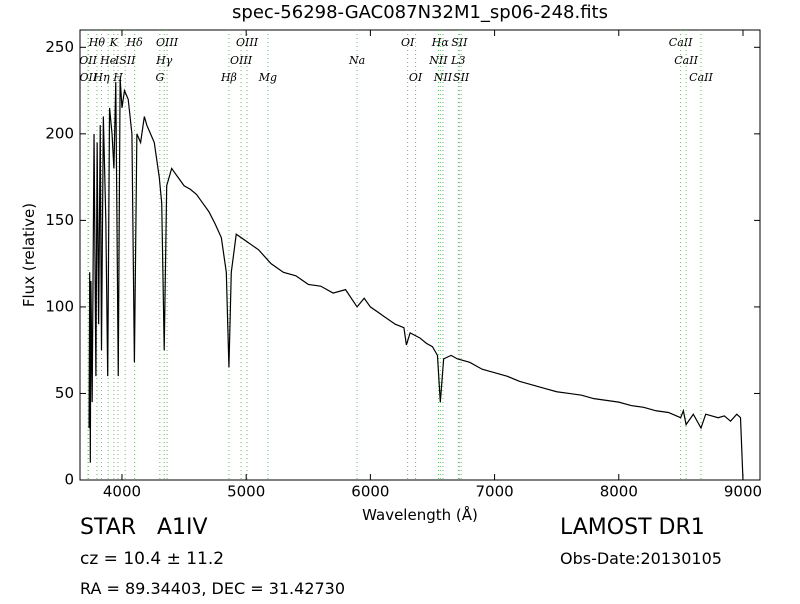  Describe the element at coordinates (420, 514) in the screenshot. I see `x-axis-label: Wavelength (Å)` at that location.